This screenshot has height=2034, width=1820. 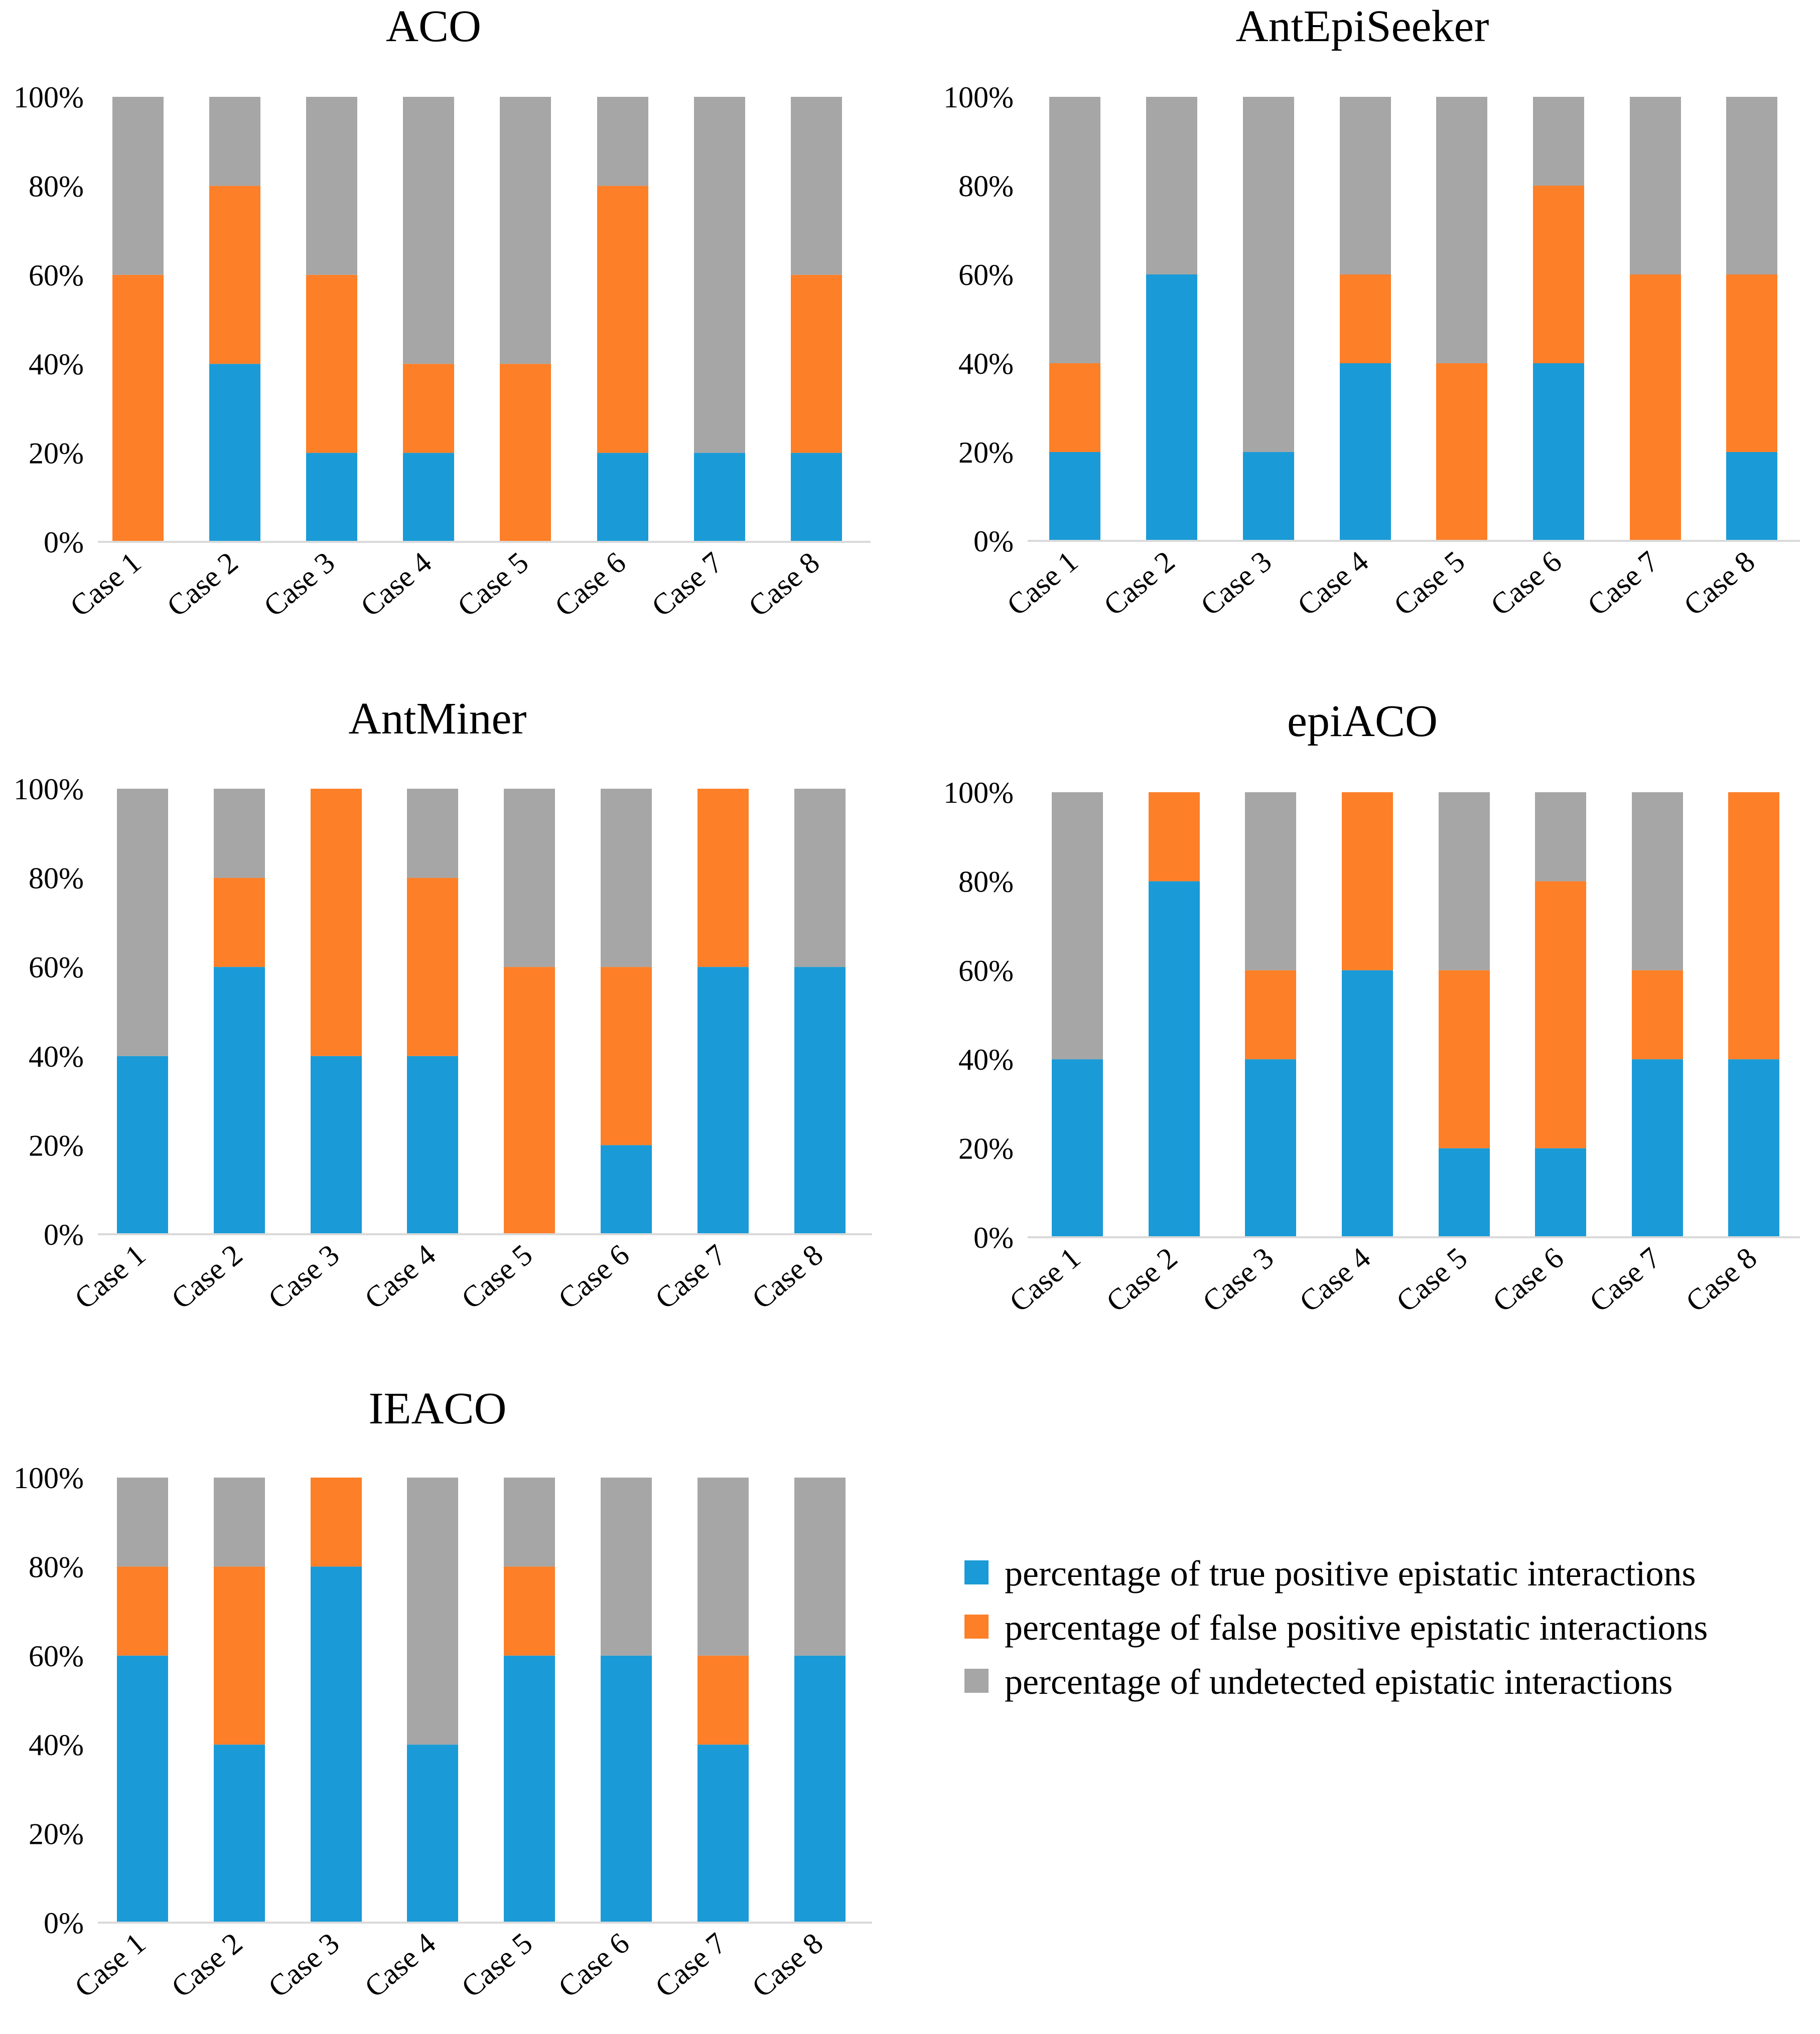 What do you see at coordinates (1362, 26) in the screenshot?
I see `chart-title: AntEpiSeeker` at bounding box center [1362, 26].